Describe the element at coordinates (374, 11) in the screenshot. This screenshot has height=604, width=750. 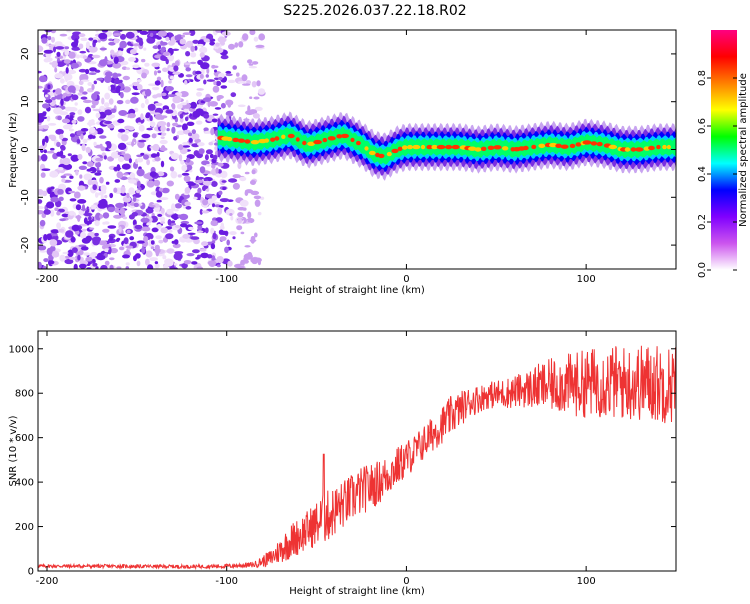
I see `figure-title: S225.2026.037.22.18.R02` at that location.